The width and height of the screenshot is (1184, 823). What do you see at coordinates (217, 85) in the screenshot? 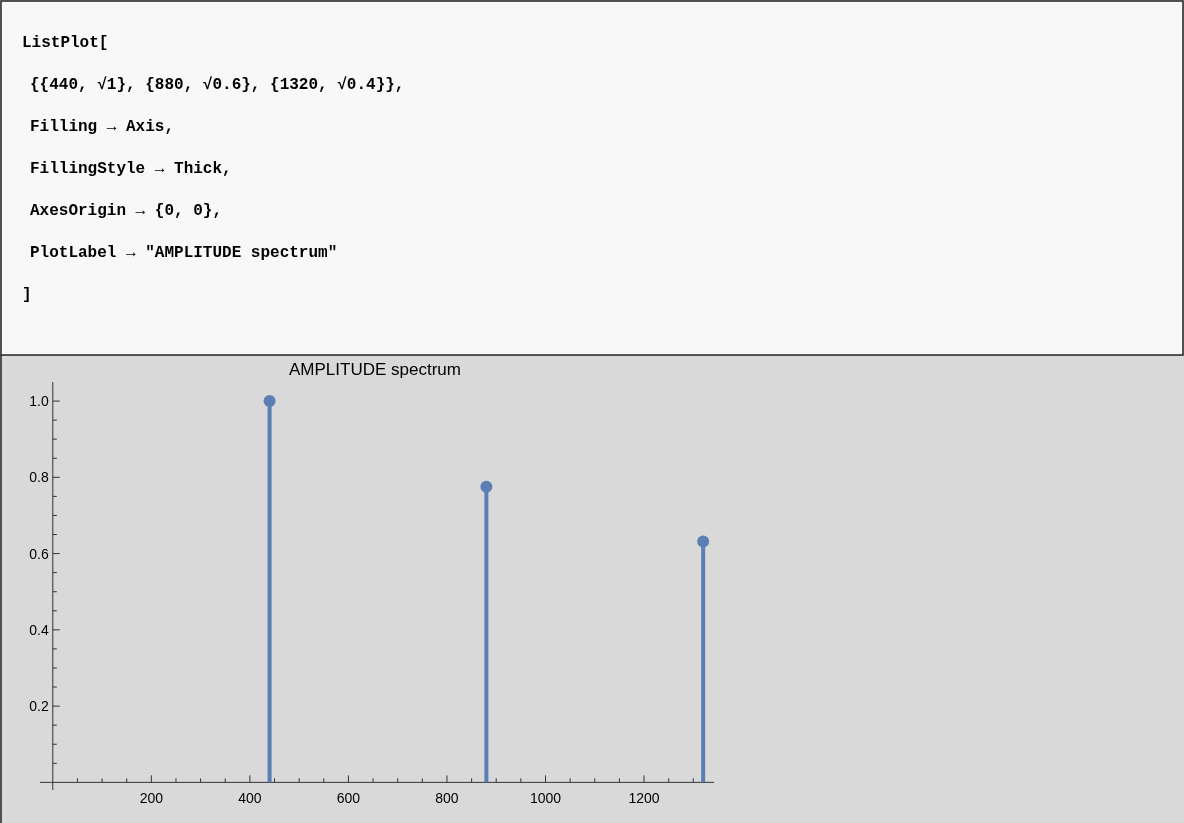
I see `text: {{440, √1}, {880, √0.6}, {1320, √0.4}},` at bounding box center [217, 85].